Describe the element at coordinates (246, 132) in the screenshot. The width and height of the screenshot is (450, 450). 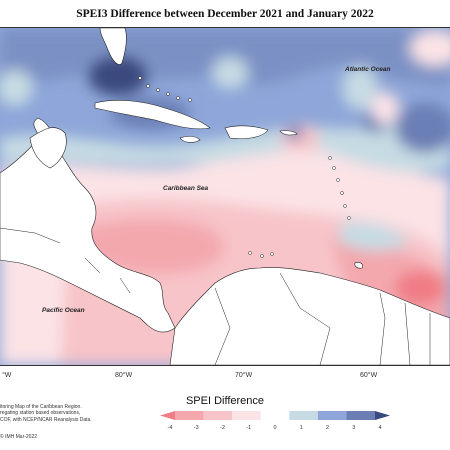
I see `hispaniola` at that location.